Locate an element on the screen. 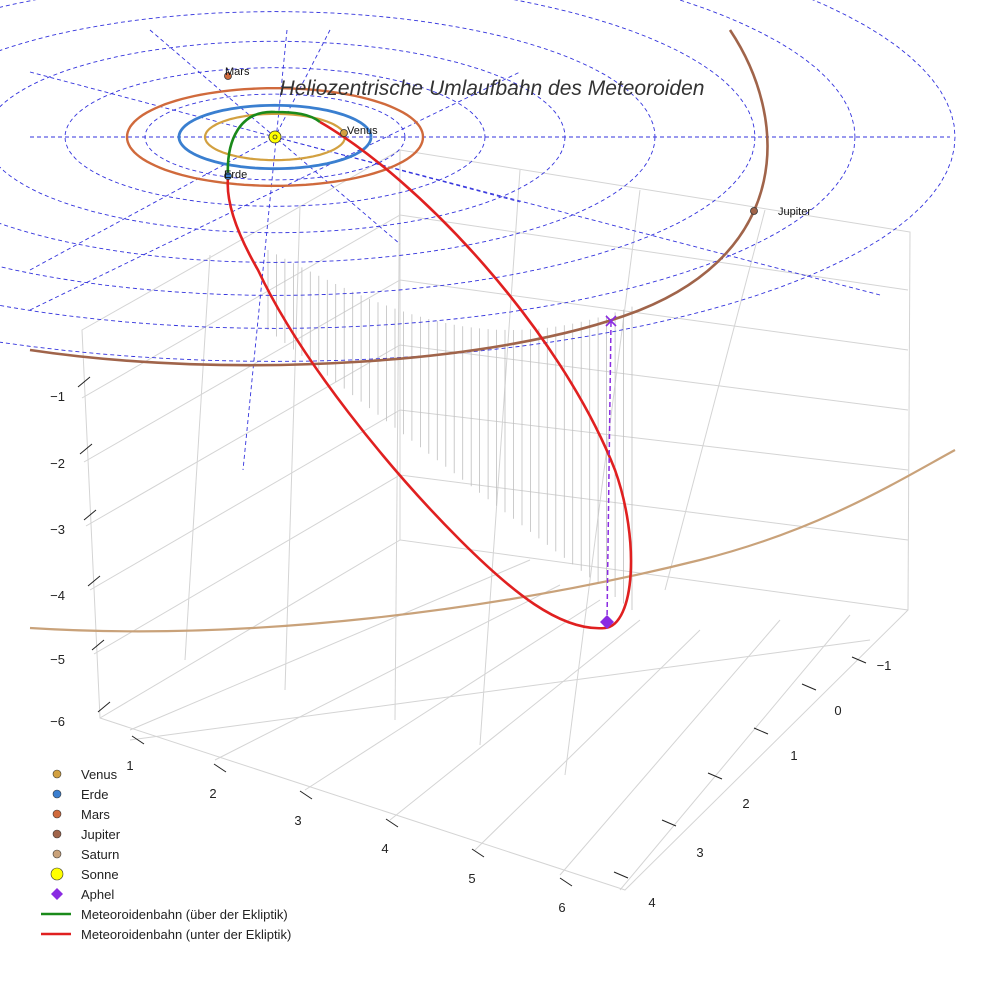 This screenshot has height=984, width=984. legend-item: Meteoroidenbahn (unter der Ekliptik) is located at coordinates (166, 934).